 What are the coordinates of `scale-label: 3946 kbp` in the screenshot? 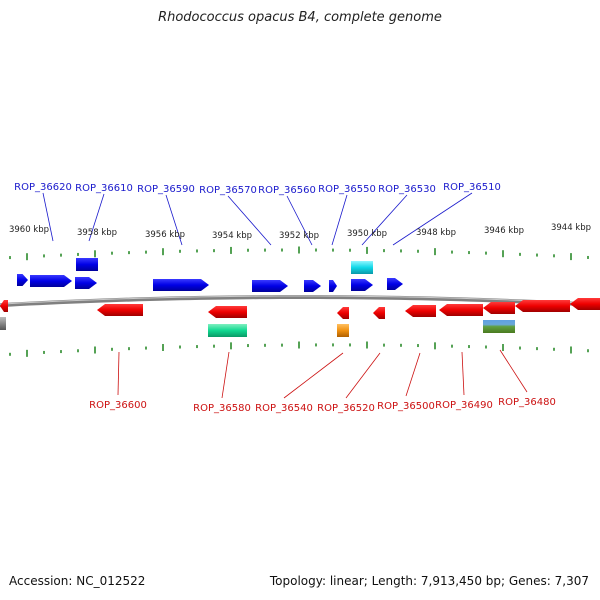 It's located at (504, 231).